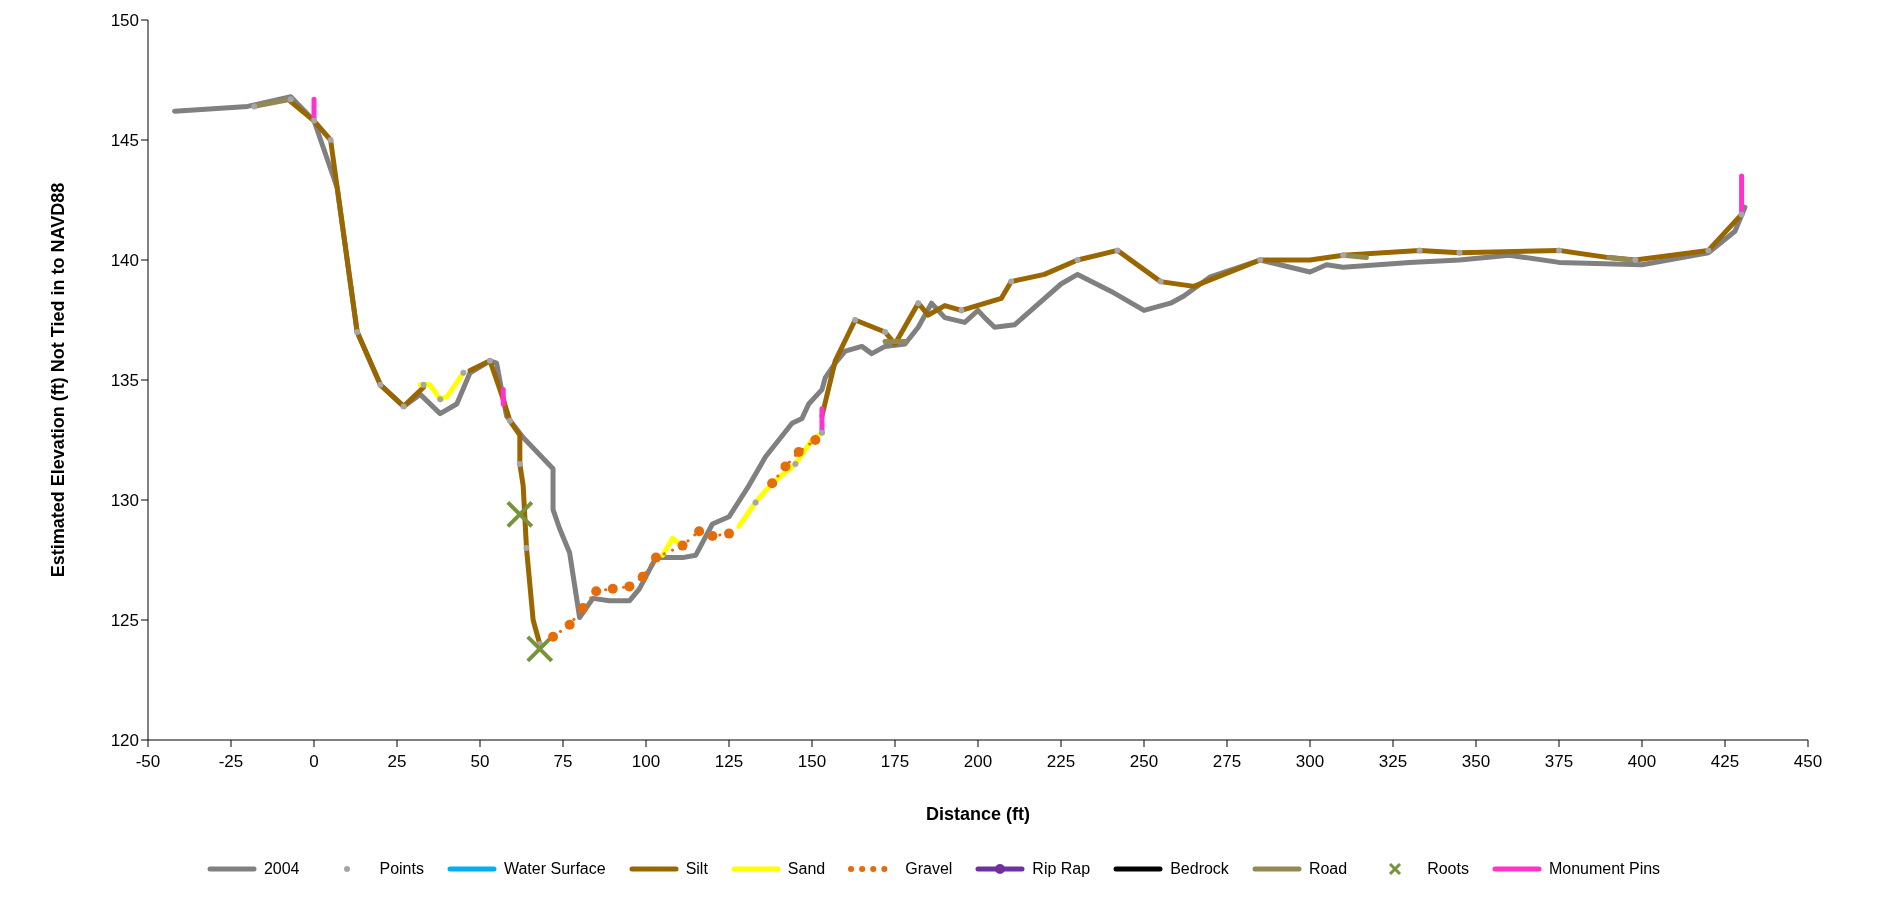 The width and height of the screenshot is (1890, 902). Describe the element at coordinates (1061, 762) in the screenshot. I see `x-tick-label: 225` at that location.